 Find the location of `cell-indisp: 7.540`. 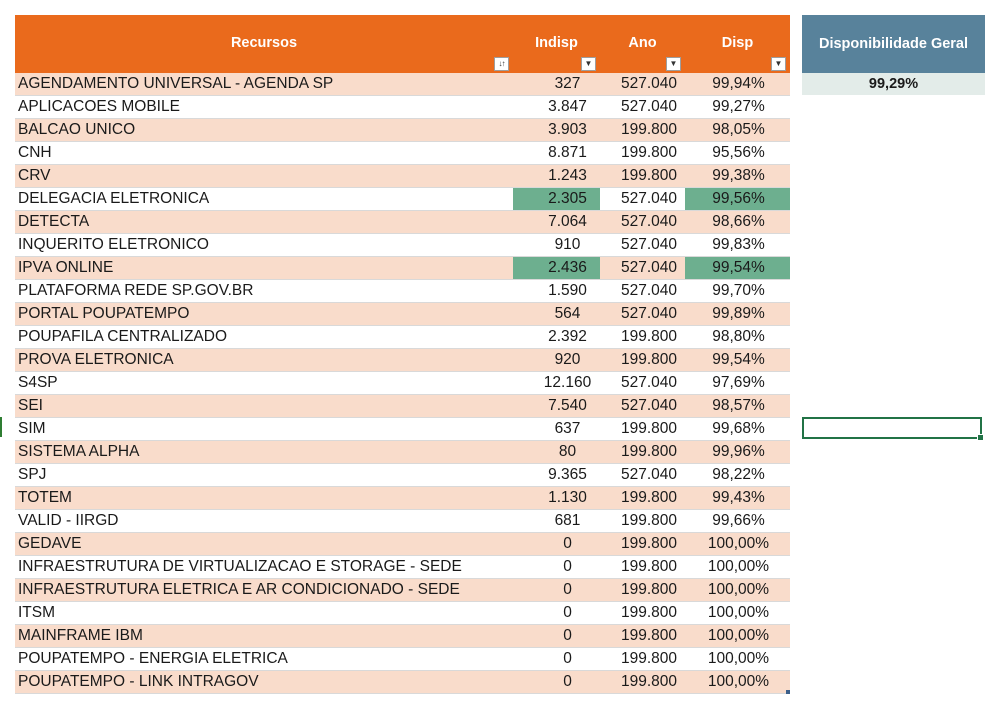

cell-indisp: 7.540 is located at coordinates (556, 406).